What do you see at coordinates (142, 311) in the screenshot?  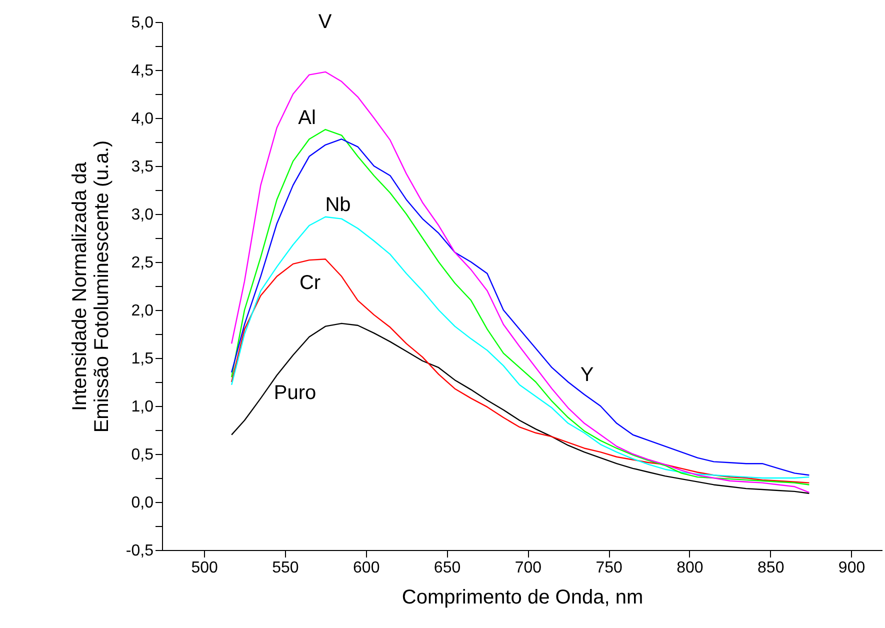 I see `y-tick-label: 2,0` at bounding box center [142, 311].